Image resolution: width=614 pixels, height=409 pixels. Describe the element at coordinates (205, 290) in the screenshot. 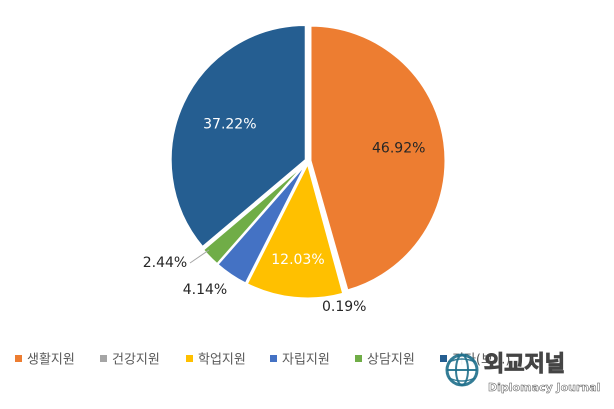

I see `data-label-4: 4.14%` at that location.